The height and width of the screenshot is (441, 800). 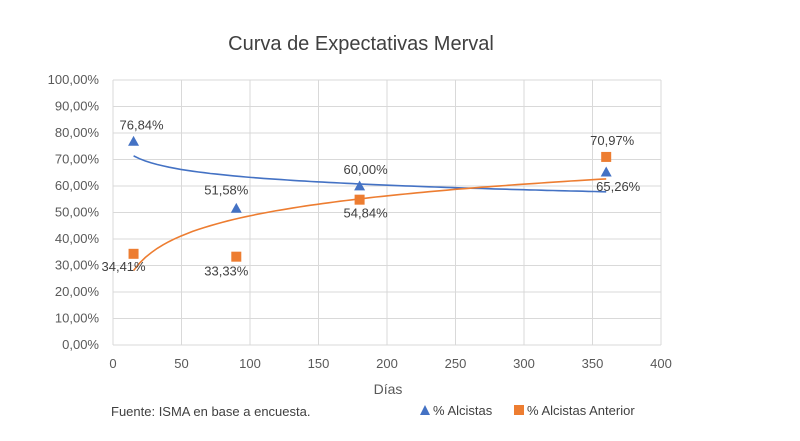 I want to click on legend: % Alcistas % Alcistas Anterior, so click(x=527, y=410).